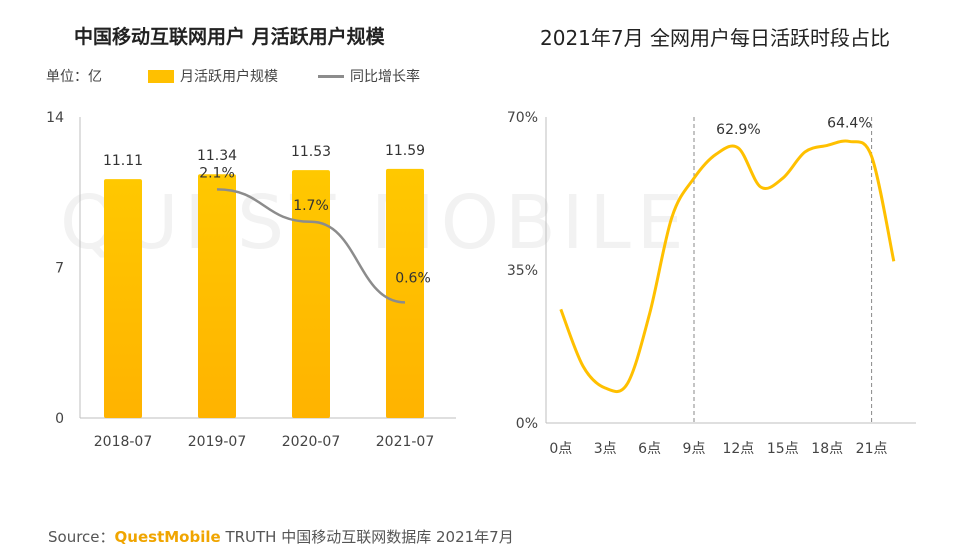 The height and width of the screenshot is (560, 960). What do you see at coordinates (522, 271) in the screenshot?
I see `right-y-tick-label: 35%` at bounding box center [522, 271].